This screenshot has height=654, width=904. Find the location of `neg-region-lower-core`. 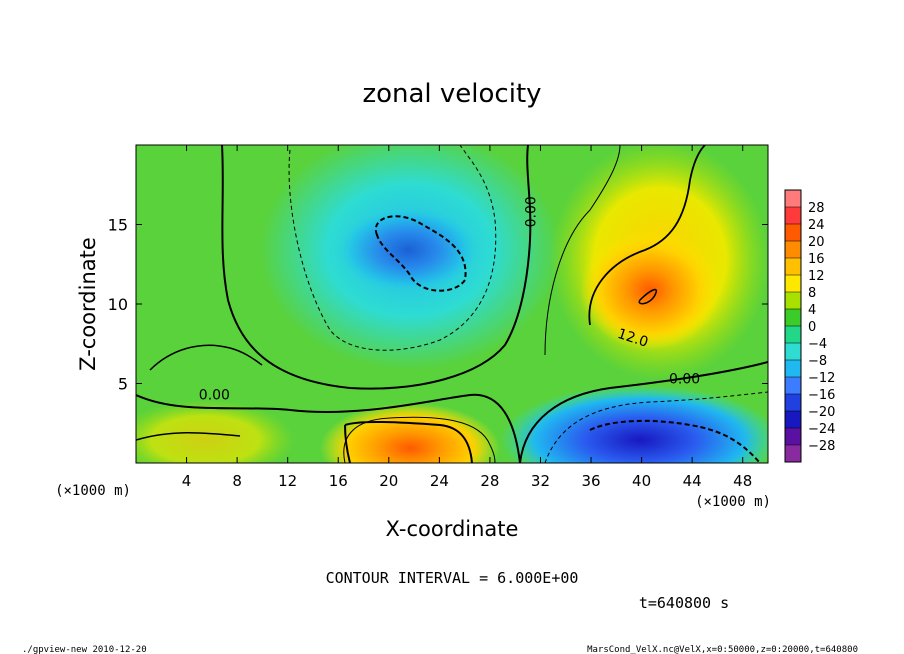

neg-region-lower-core is located at coordinates (634, 424).